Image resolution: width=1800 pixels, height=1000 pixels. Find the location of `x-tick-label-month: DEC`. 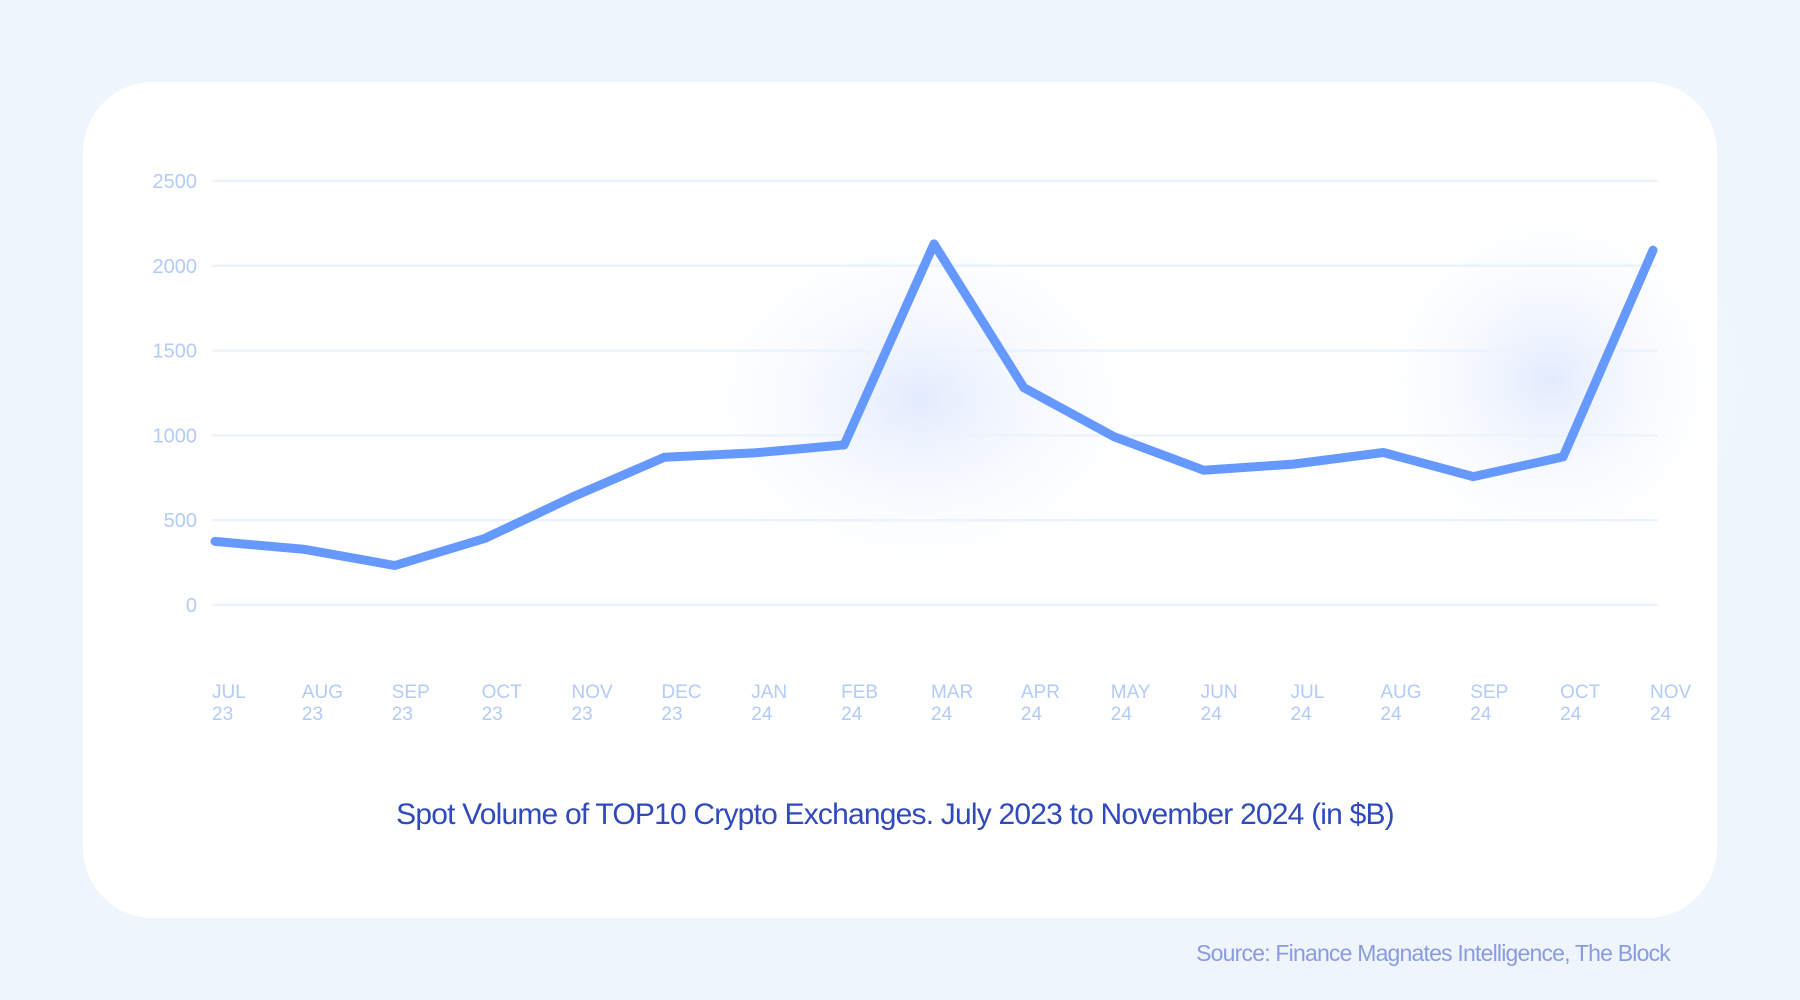

x-tick-label-month: DEC is located at coordinates (681, 692).